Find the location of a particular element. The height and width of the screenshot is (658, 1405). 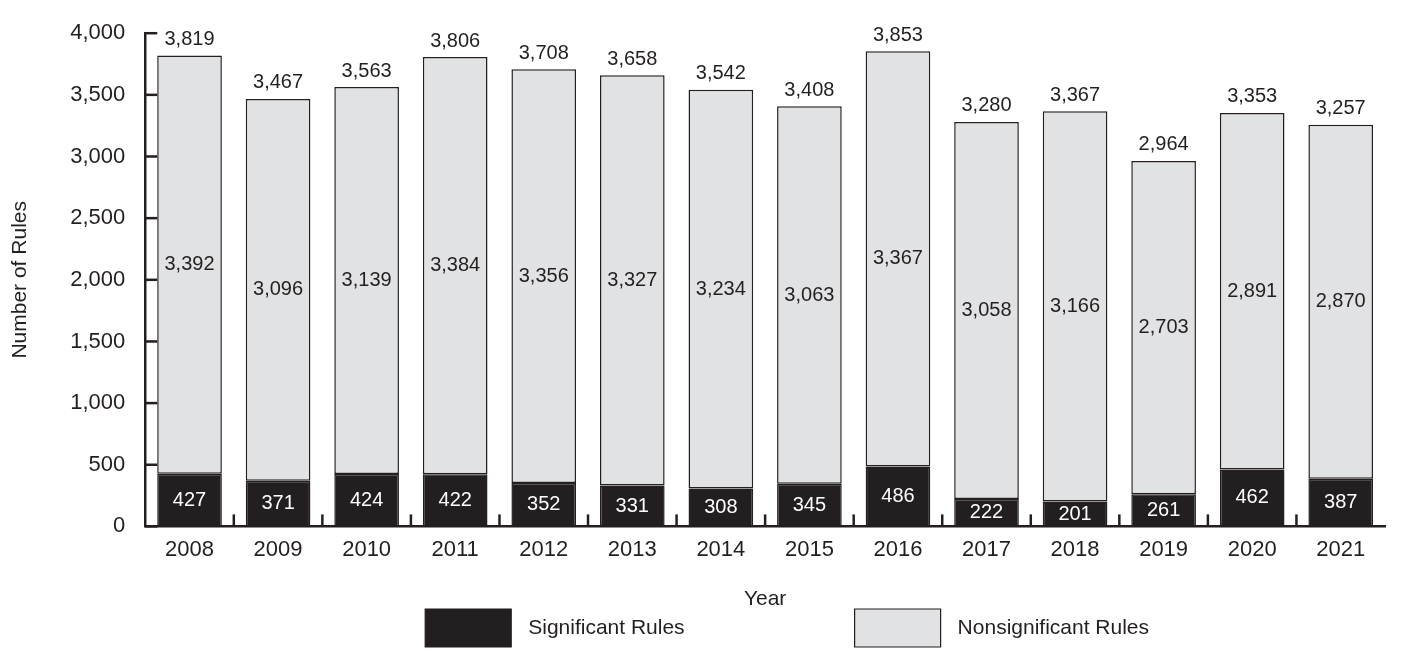

x-tick-label: 2010 is located at coordinates (367, 548).